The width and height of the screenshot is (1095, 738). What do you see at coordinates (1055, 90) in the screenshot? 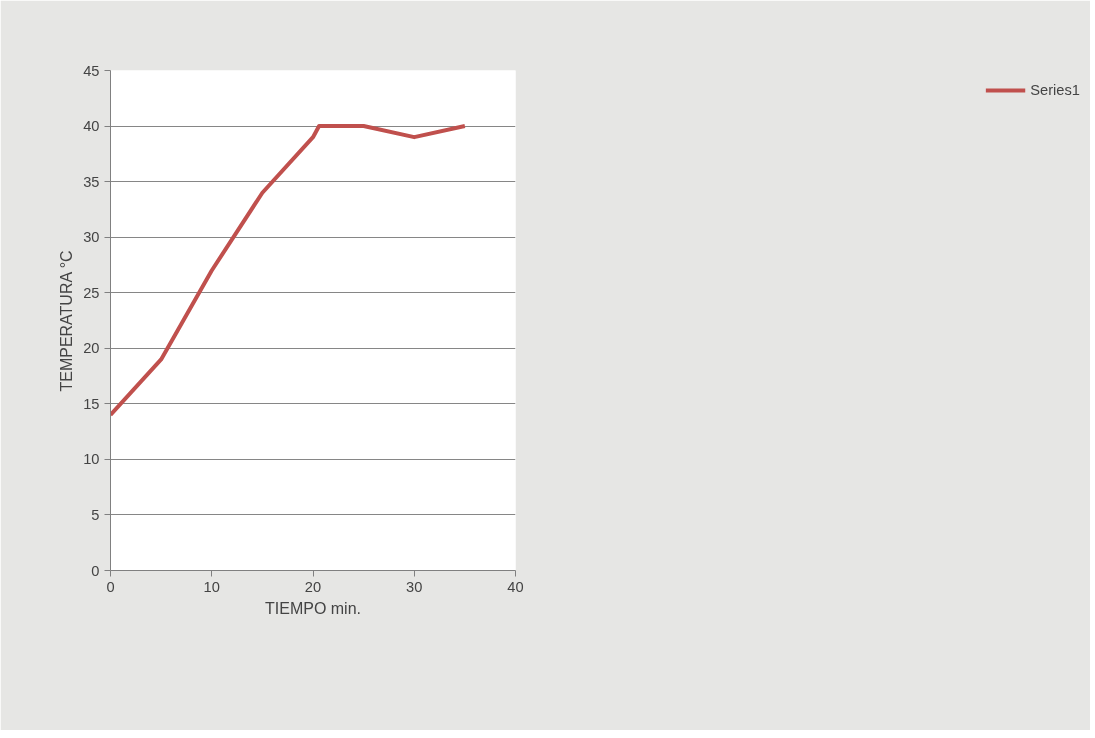
I see `legend-label: Series1` at bounding box center [1055, 90].